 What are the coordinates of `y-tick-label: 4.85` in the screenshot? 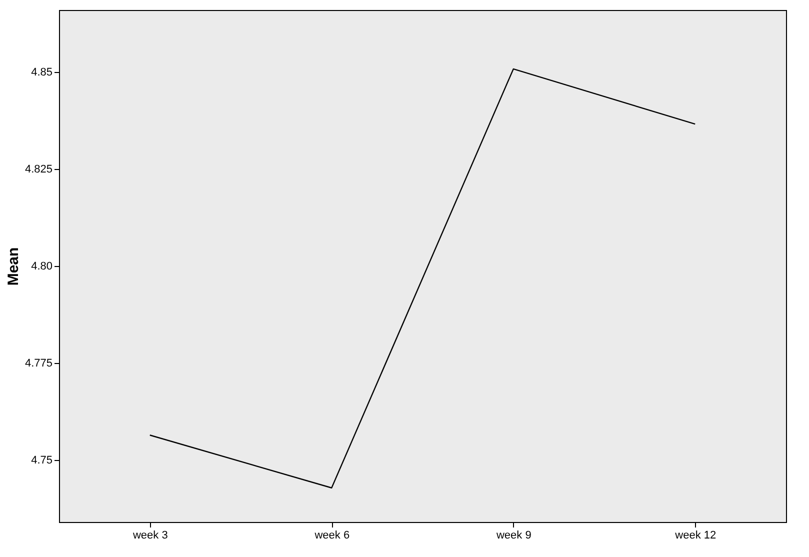 It's located at (41, 72).